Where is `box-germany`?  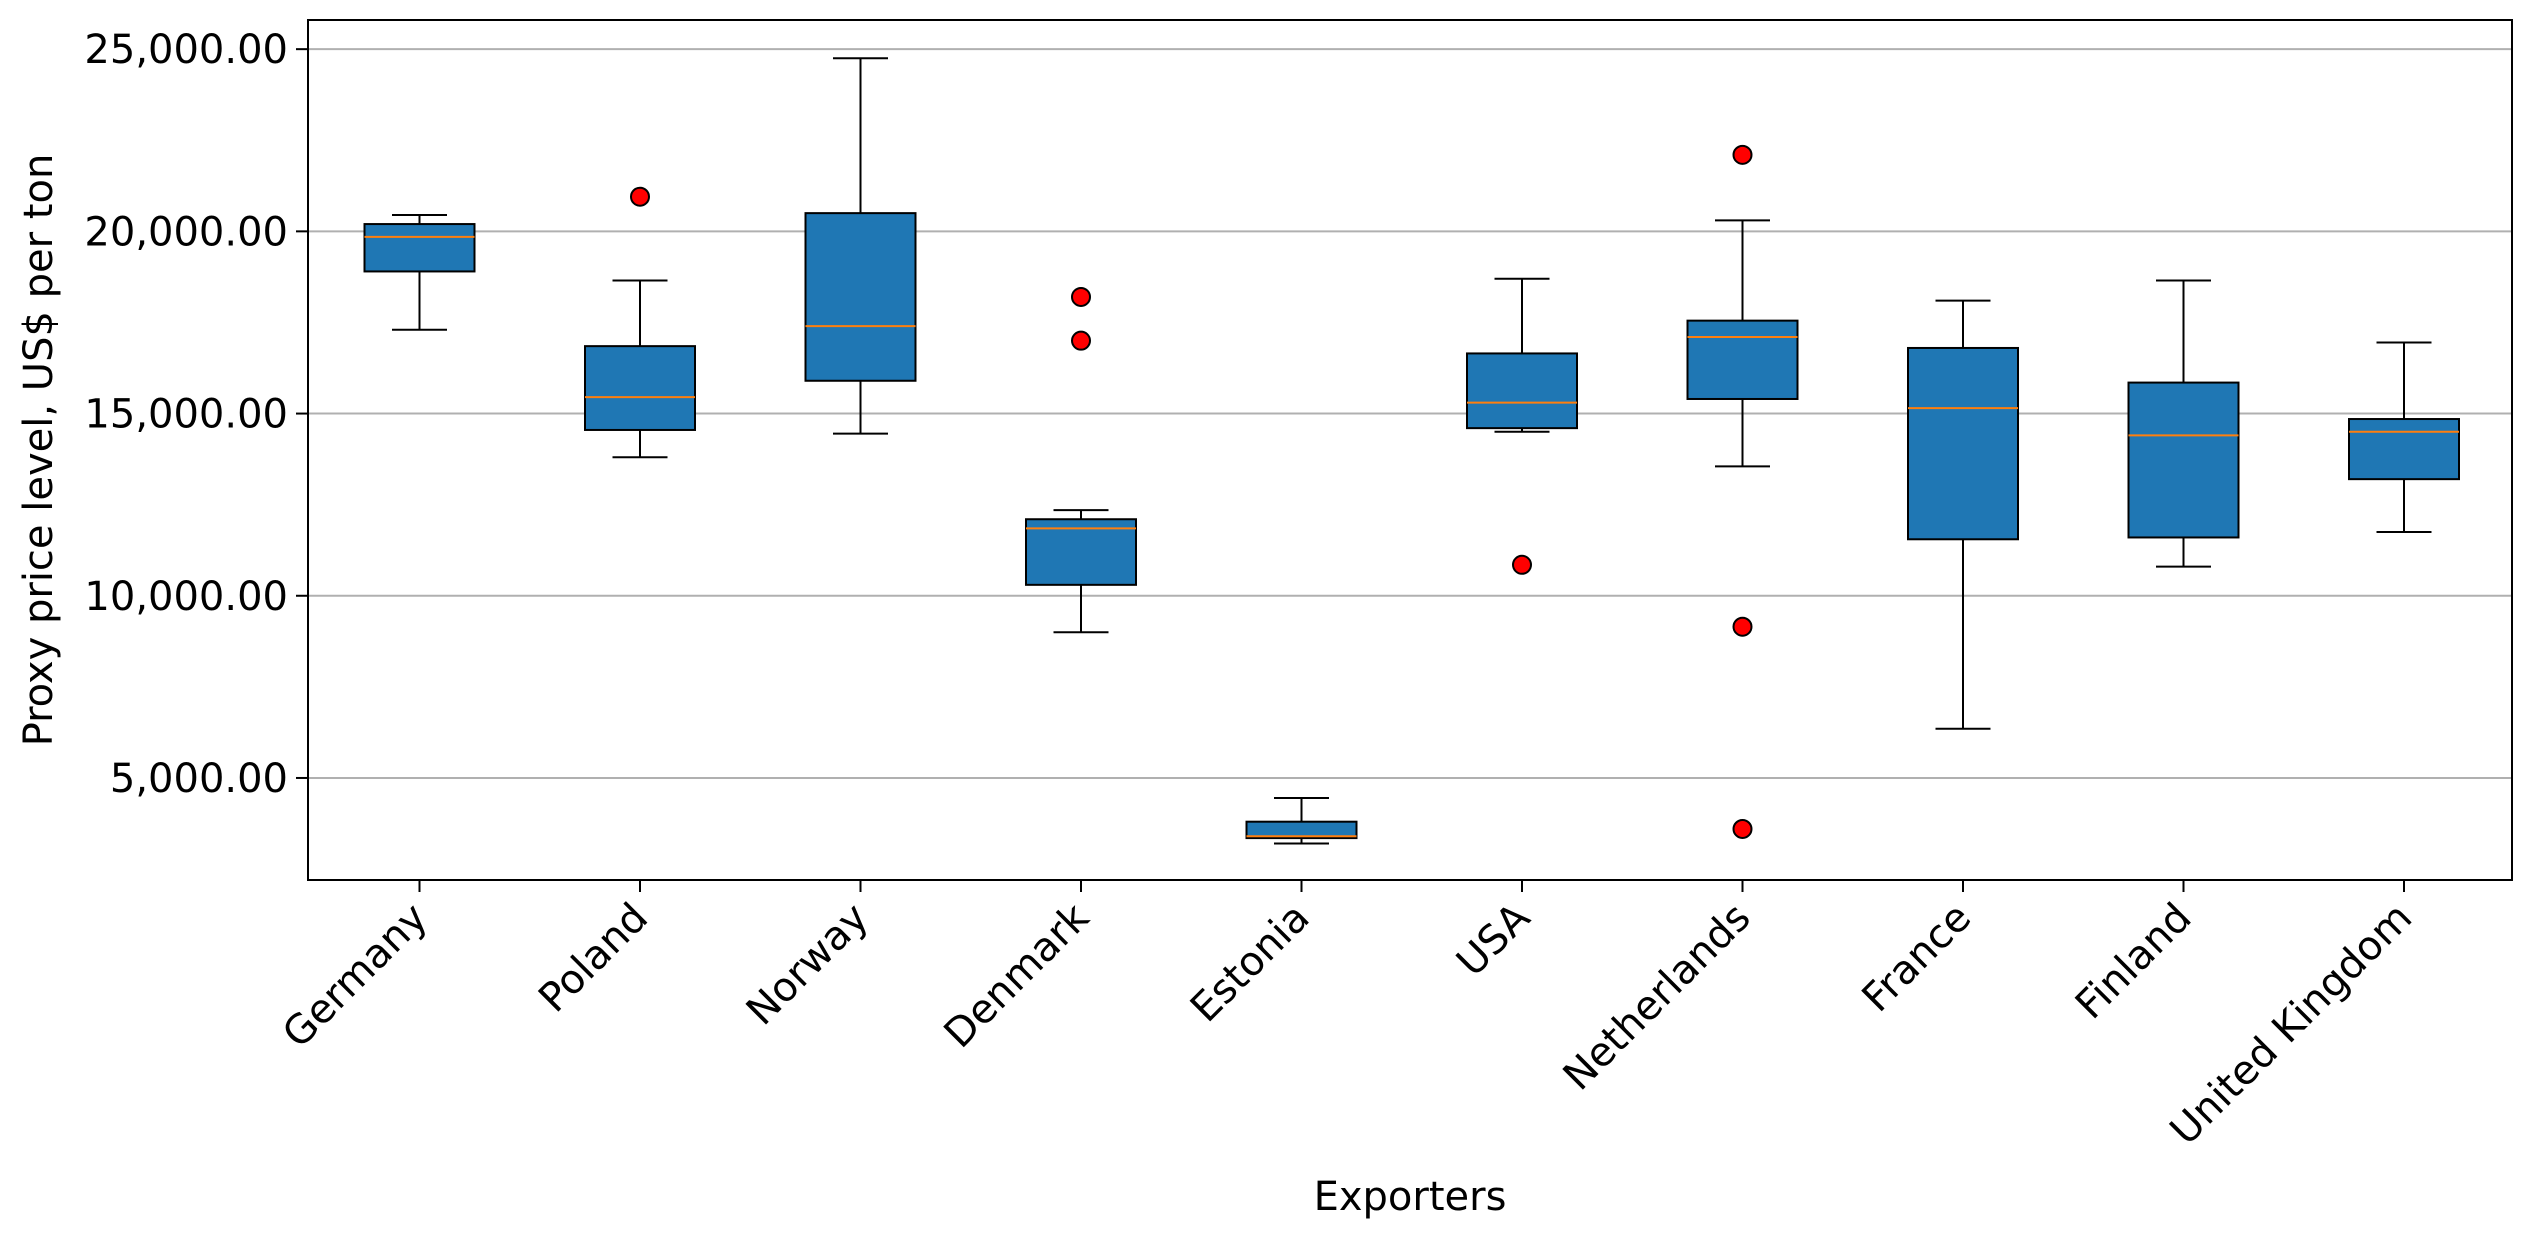
box-germany is located at coordinates (419, 272).